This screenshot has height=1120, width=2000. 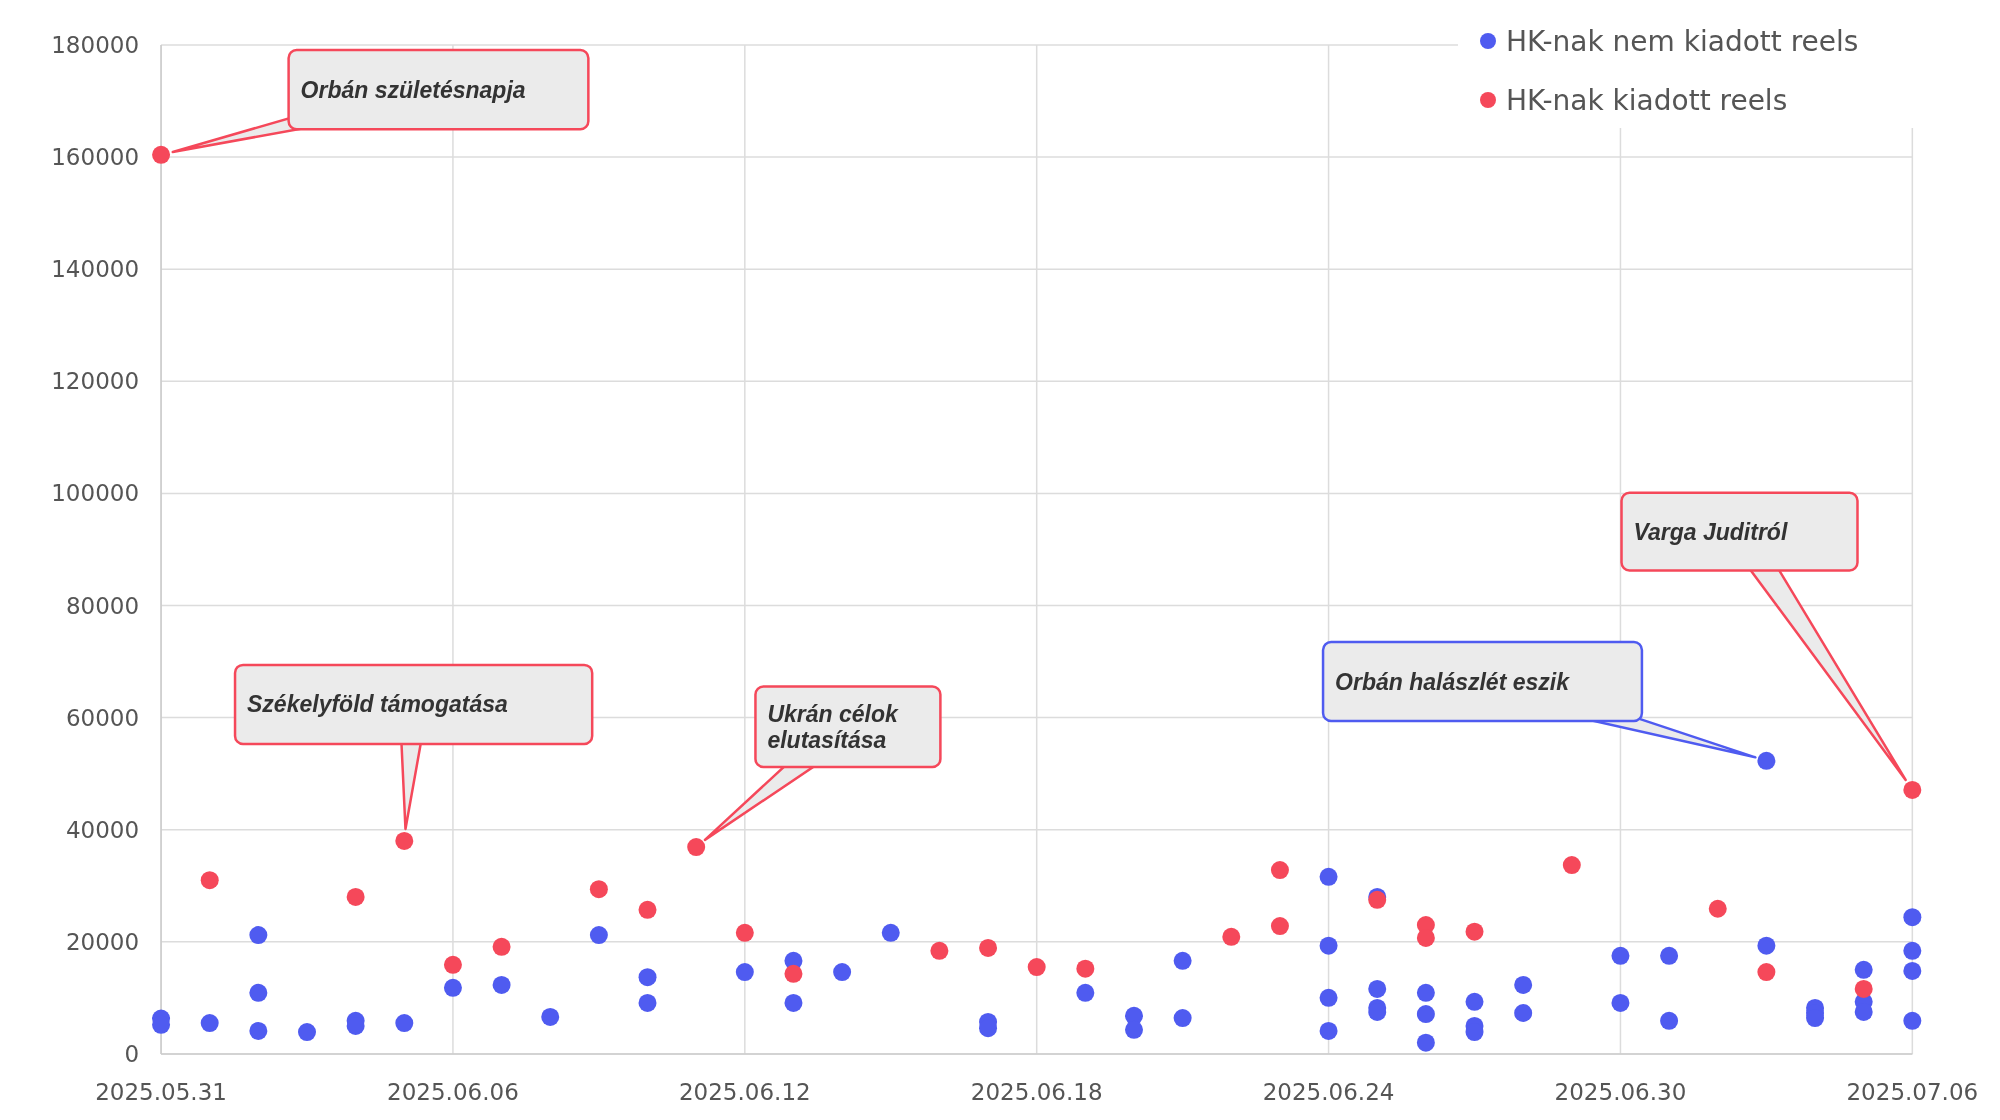 I want to click on x-tick-label: 2025.06.30, so click(x=1620, y=1091).